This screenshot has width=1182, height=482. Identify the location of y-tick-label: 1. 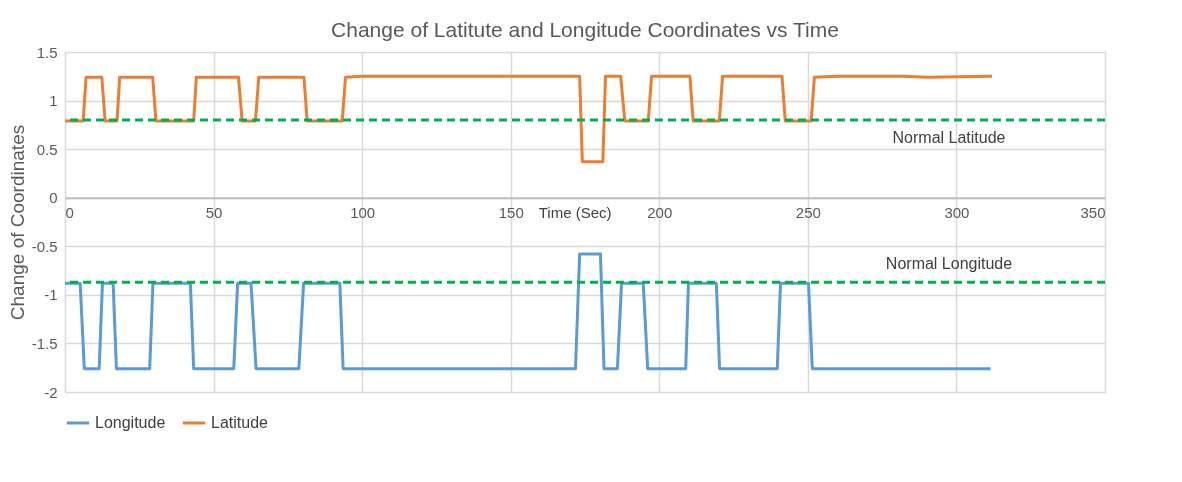
(53, 101).